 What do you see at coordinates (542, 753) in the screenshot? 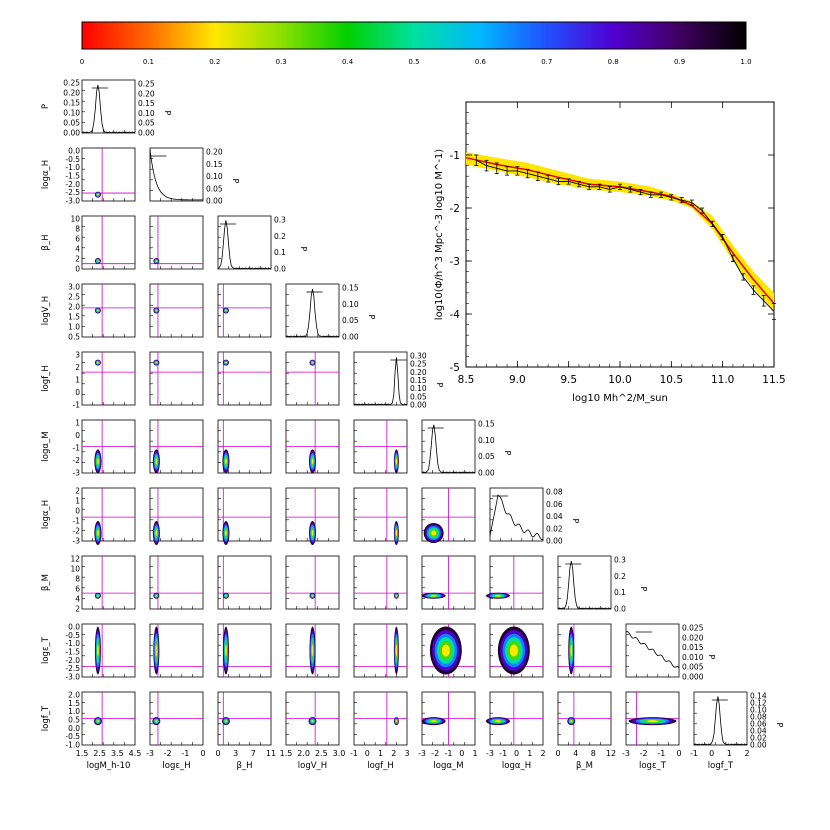
I see `x-tick-label: 2` at bounding box center [542, 753].